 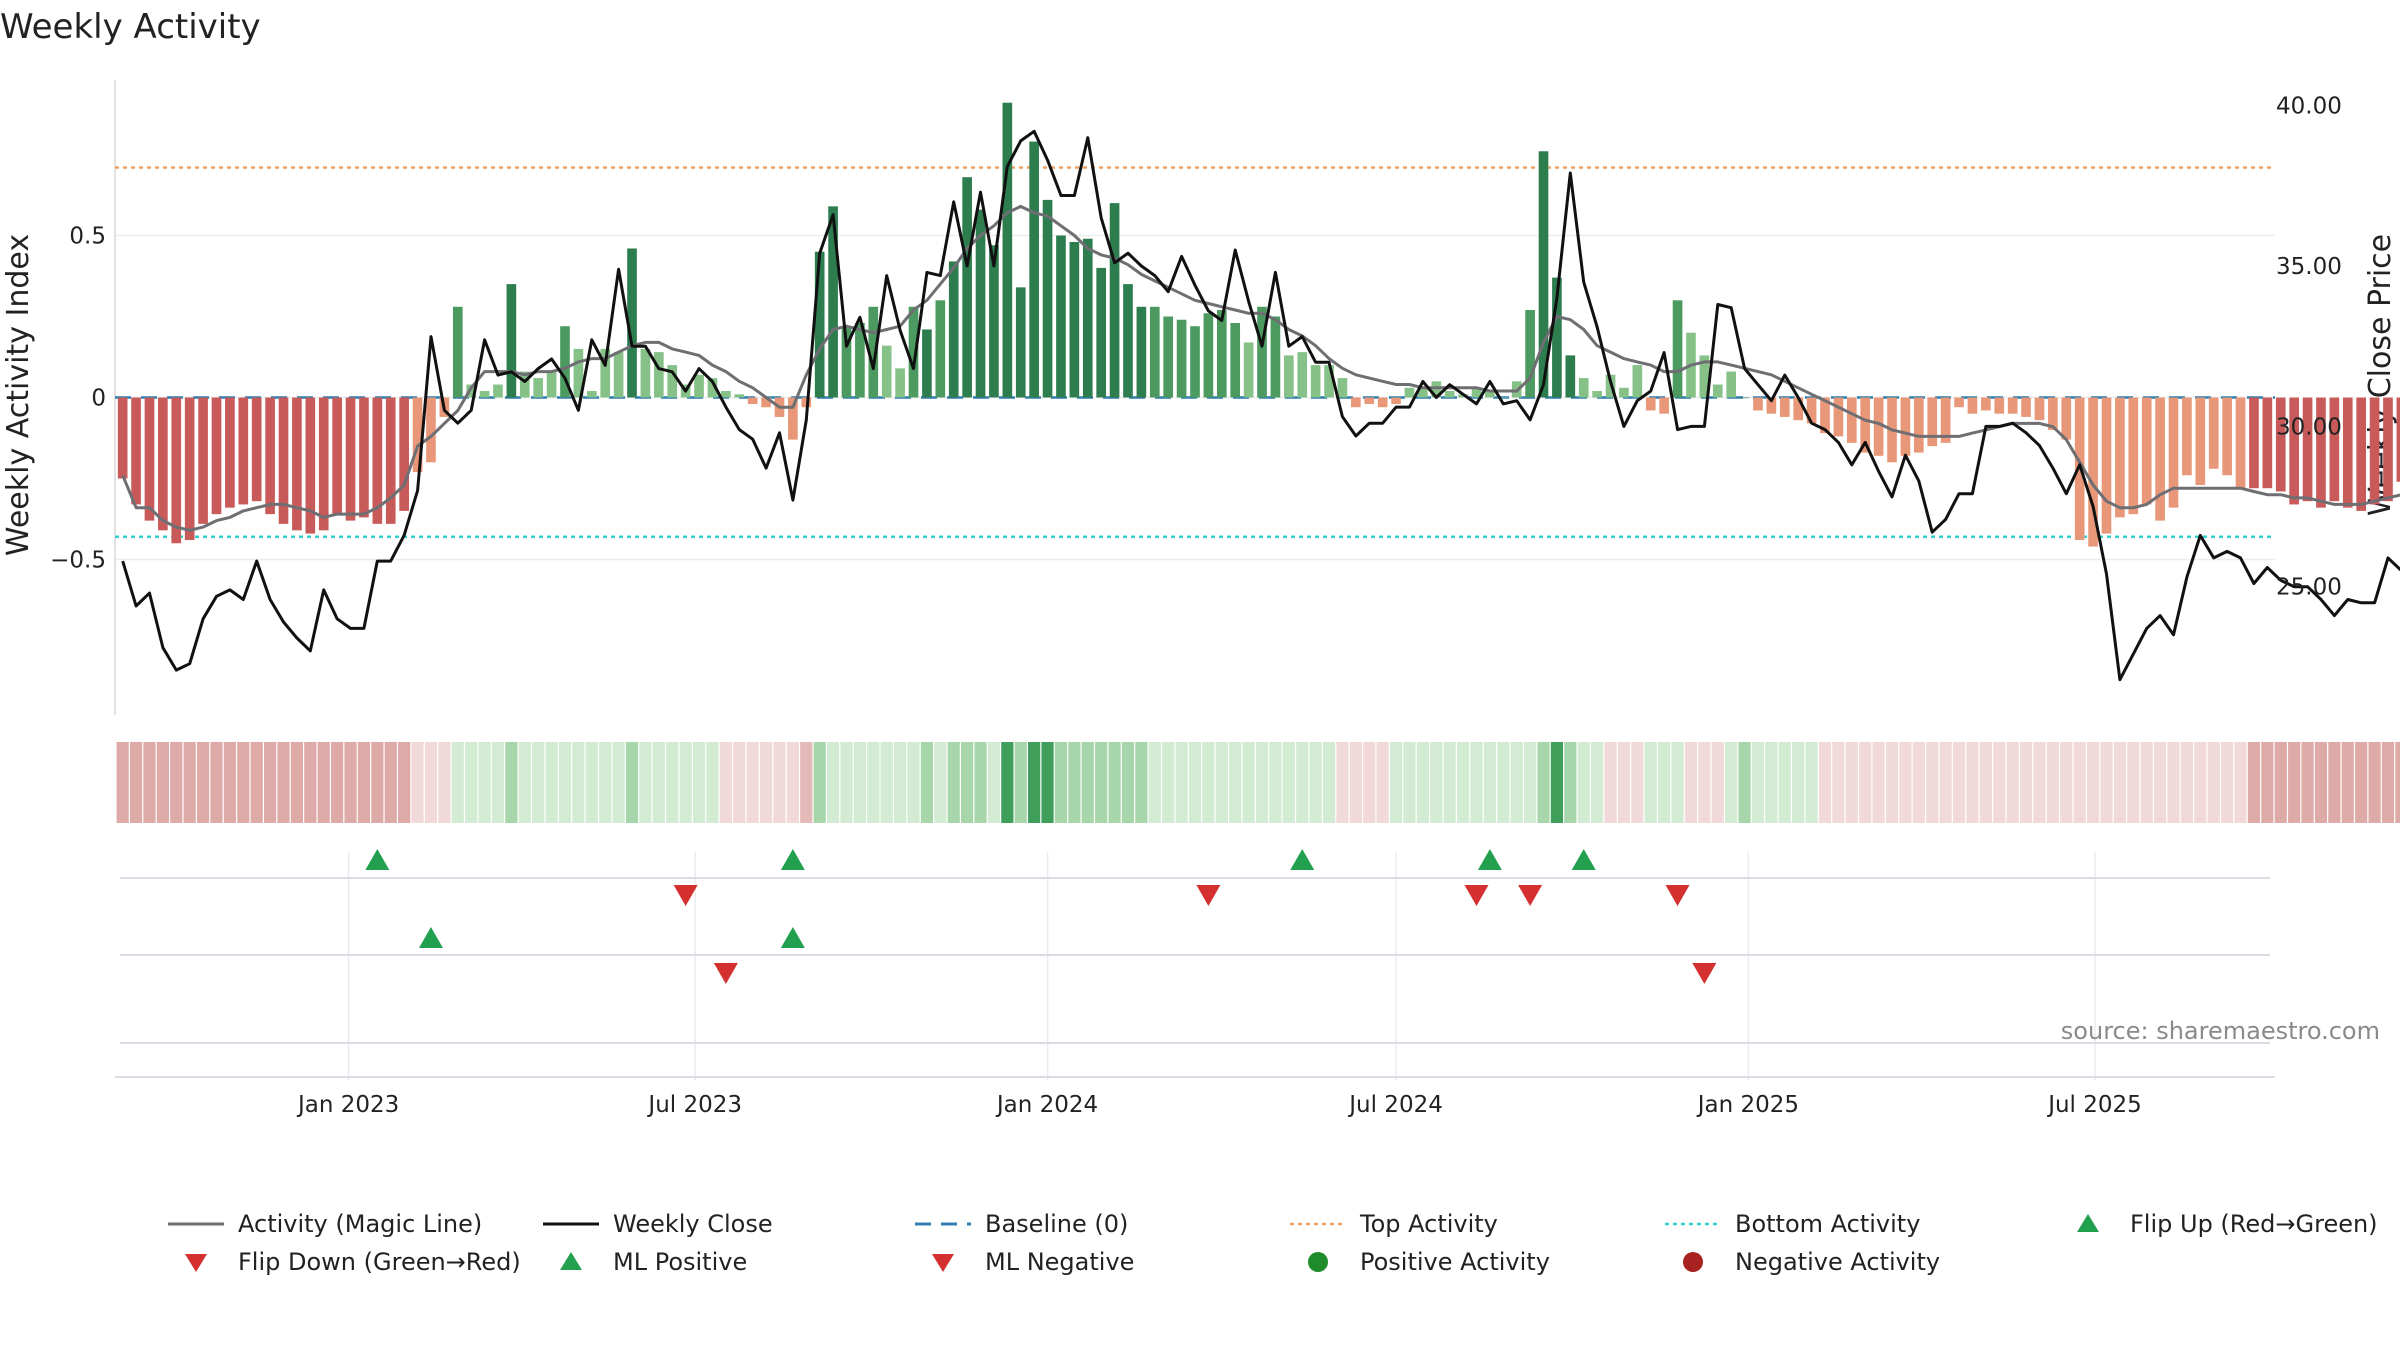 What do you see at coordinates (1704, 973) in the screenshot?
I see `ml-negative-marker` at bounding box center [1704, 973].